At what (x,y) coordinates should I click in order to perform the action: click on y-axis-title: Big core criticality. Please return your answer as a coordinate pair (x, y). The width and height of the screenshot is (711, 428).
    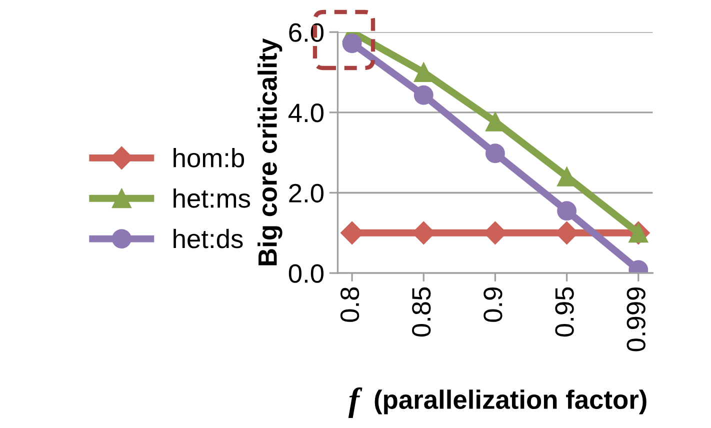
    Looking at the image, I should click on (270, 152).